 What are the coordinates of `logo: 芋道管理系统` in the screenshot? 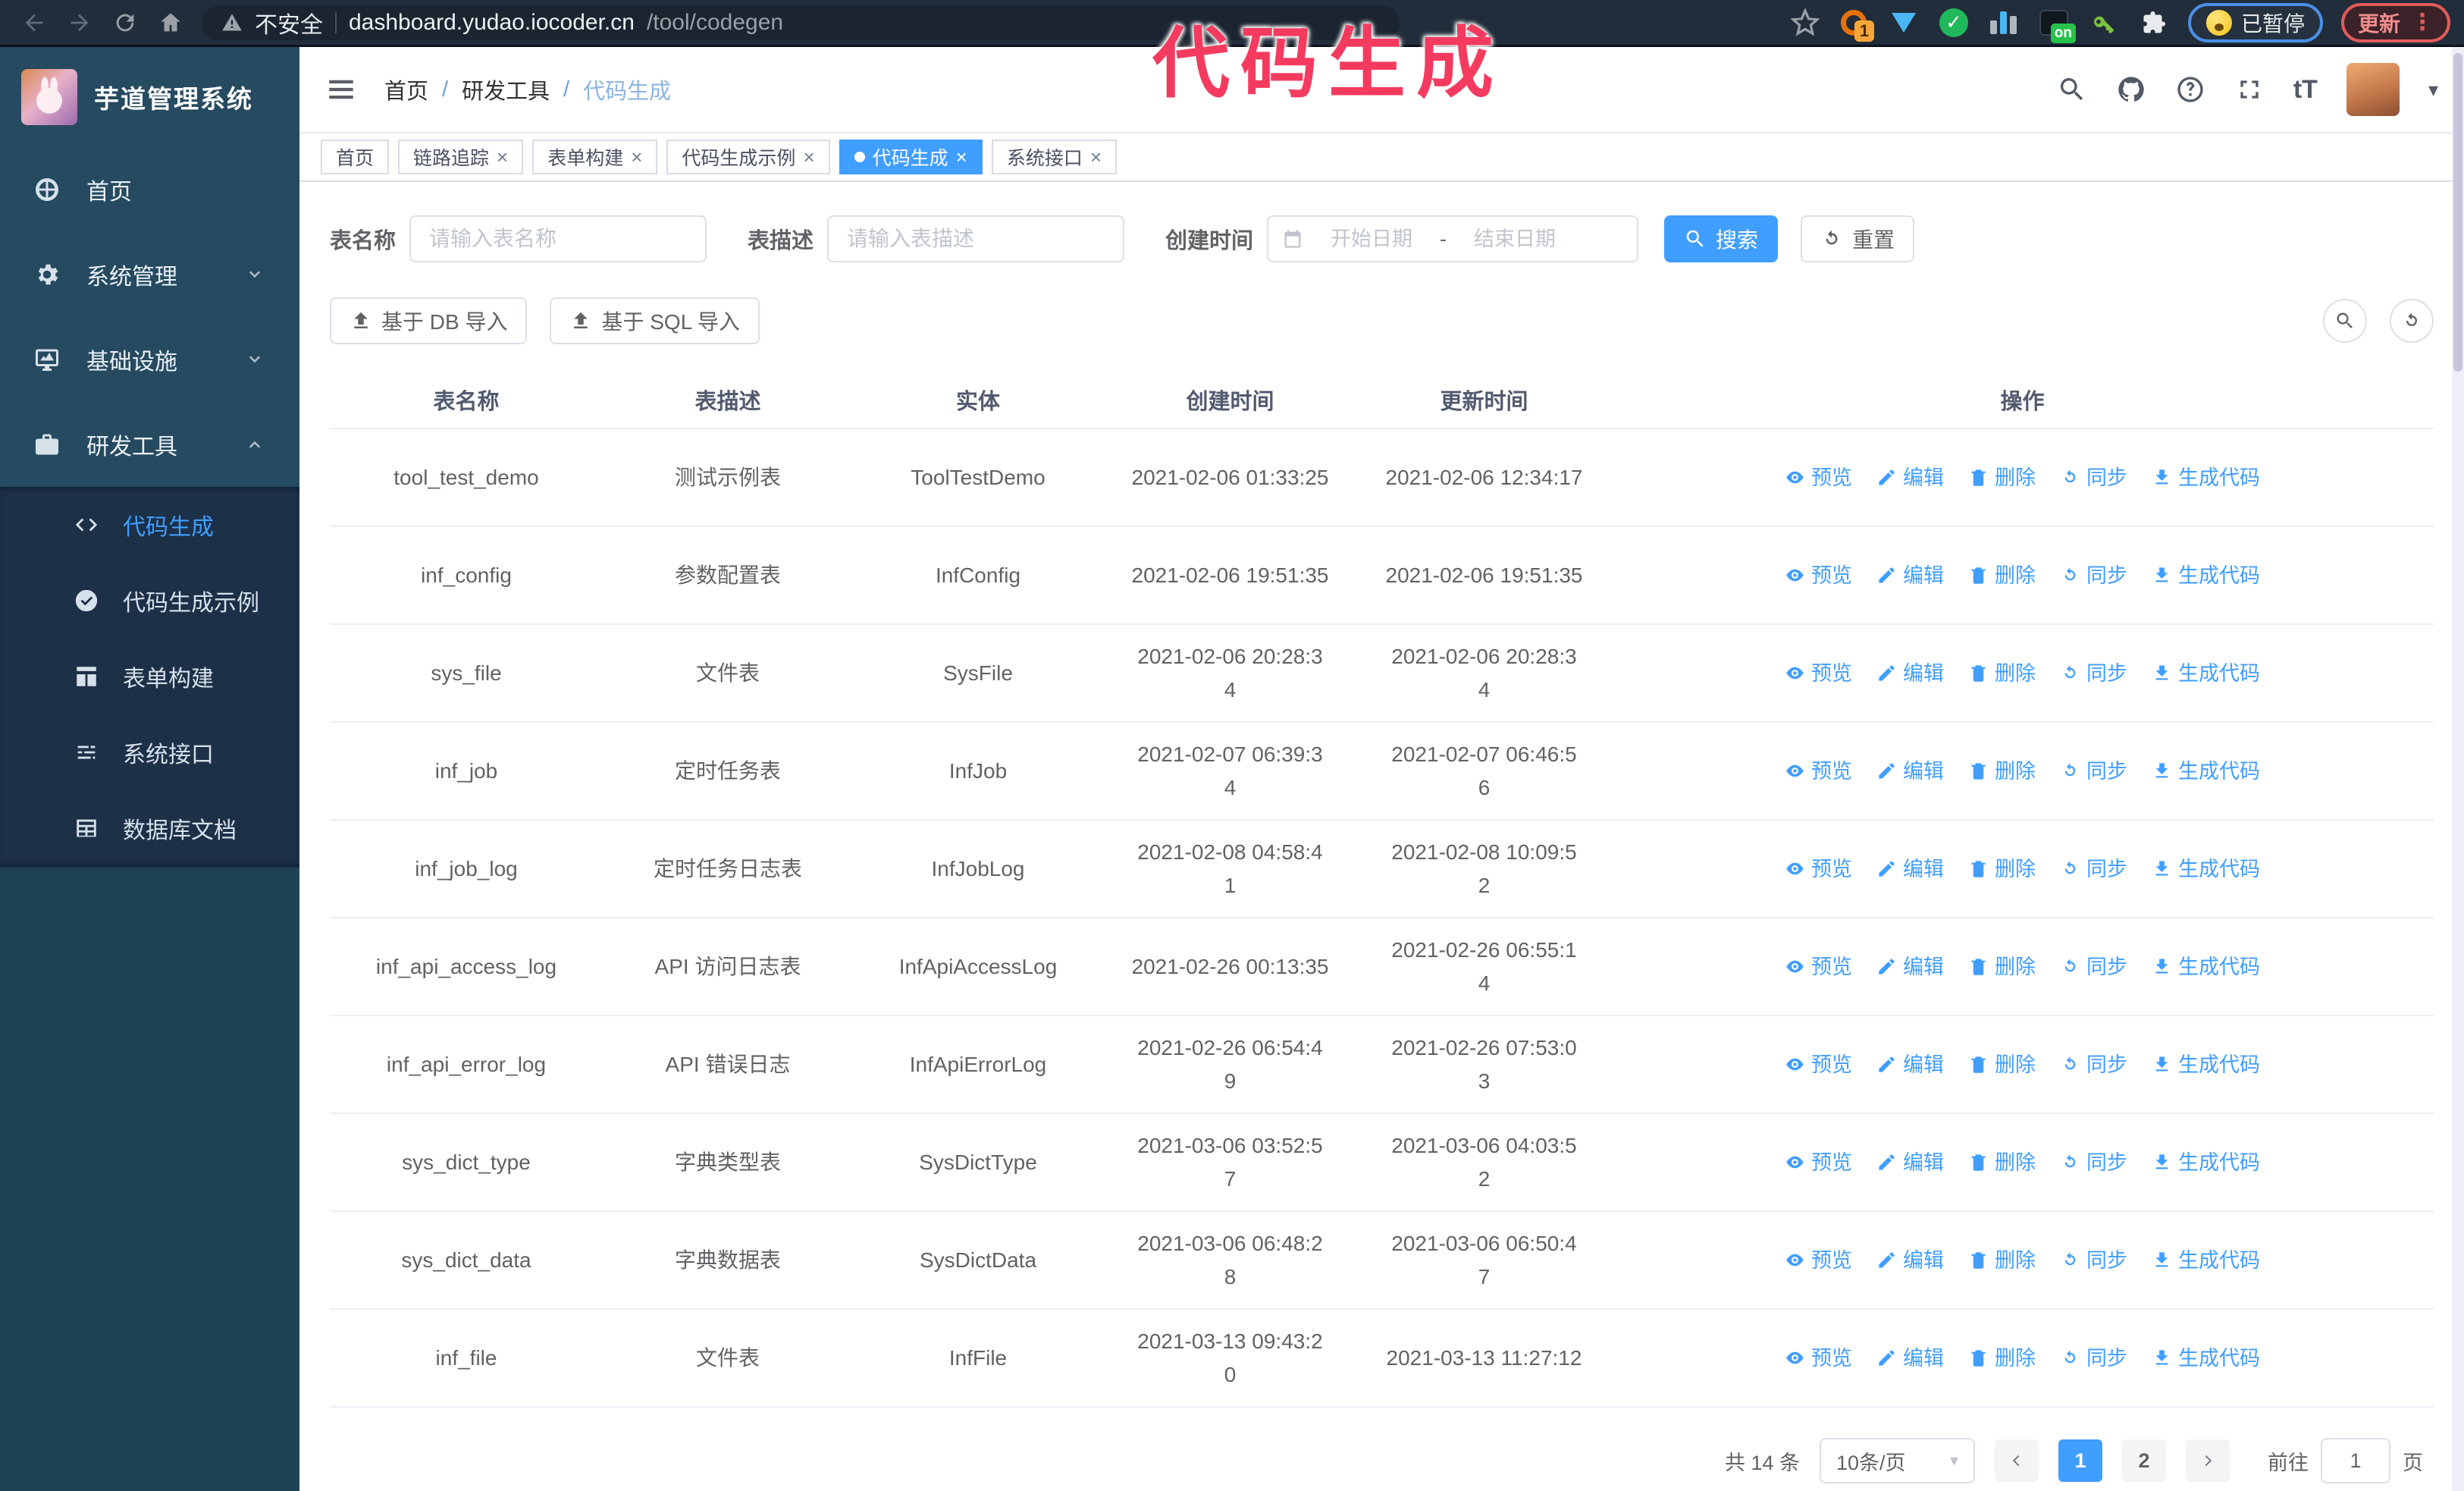 It's located at (150, 97).